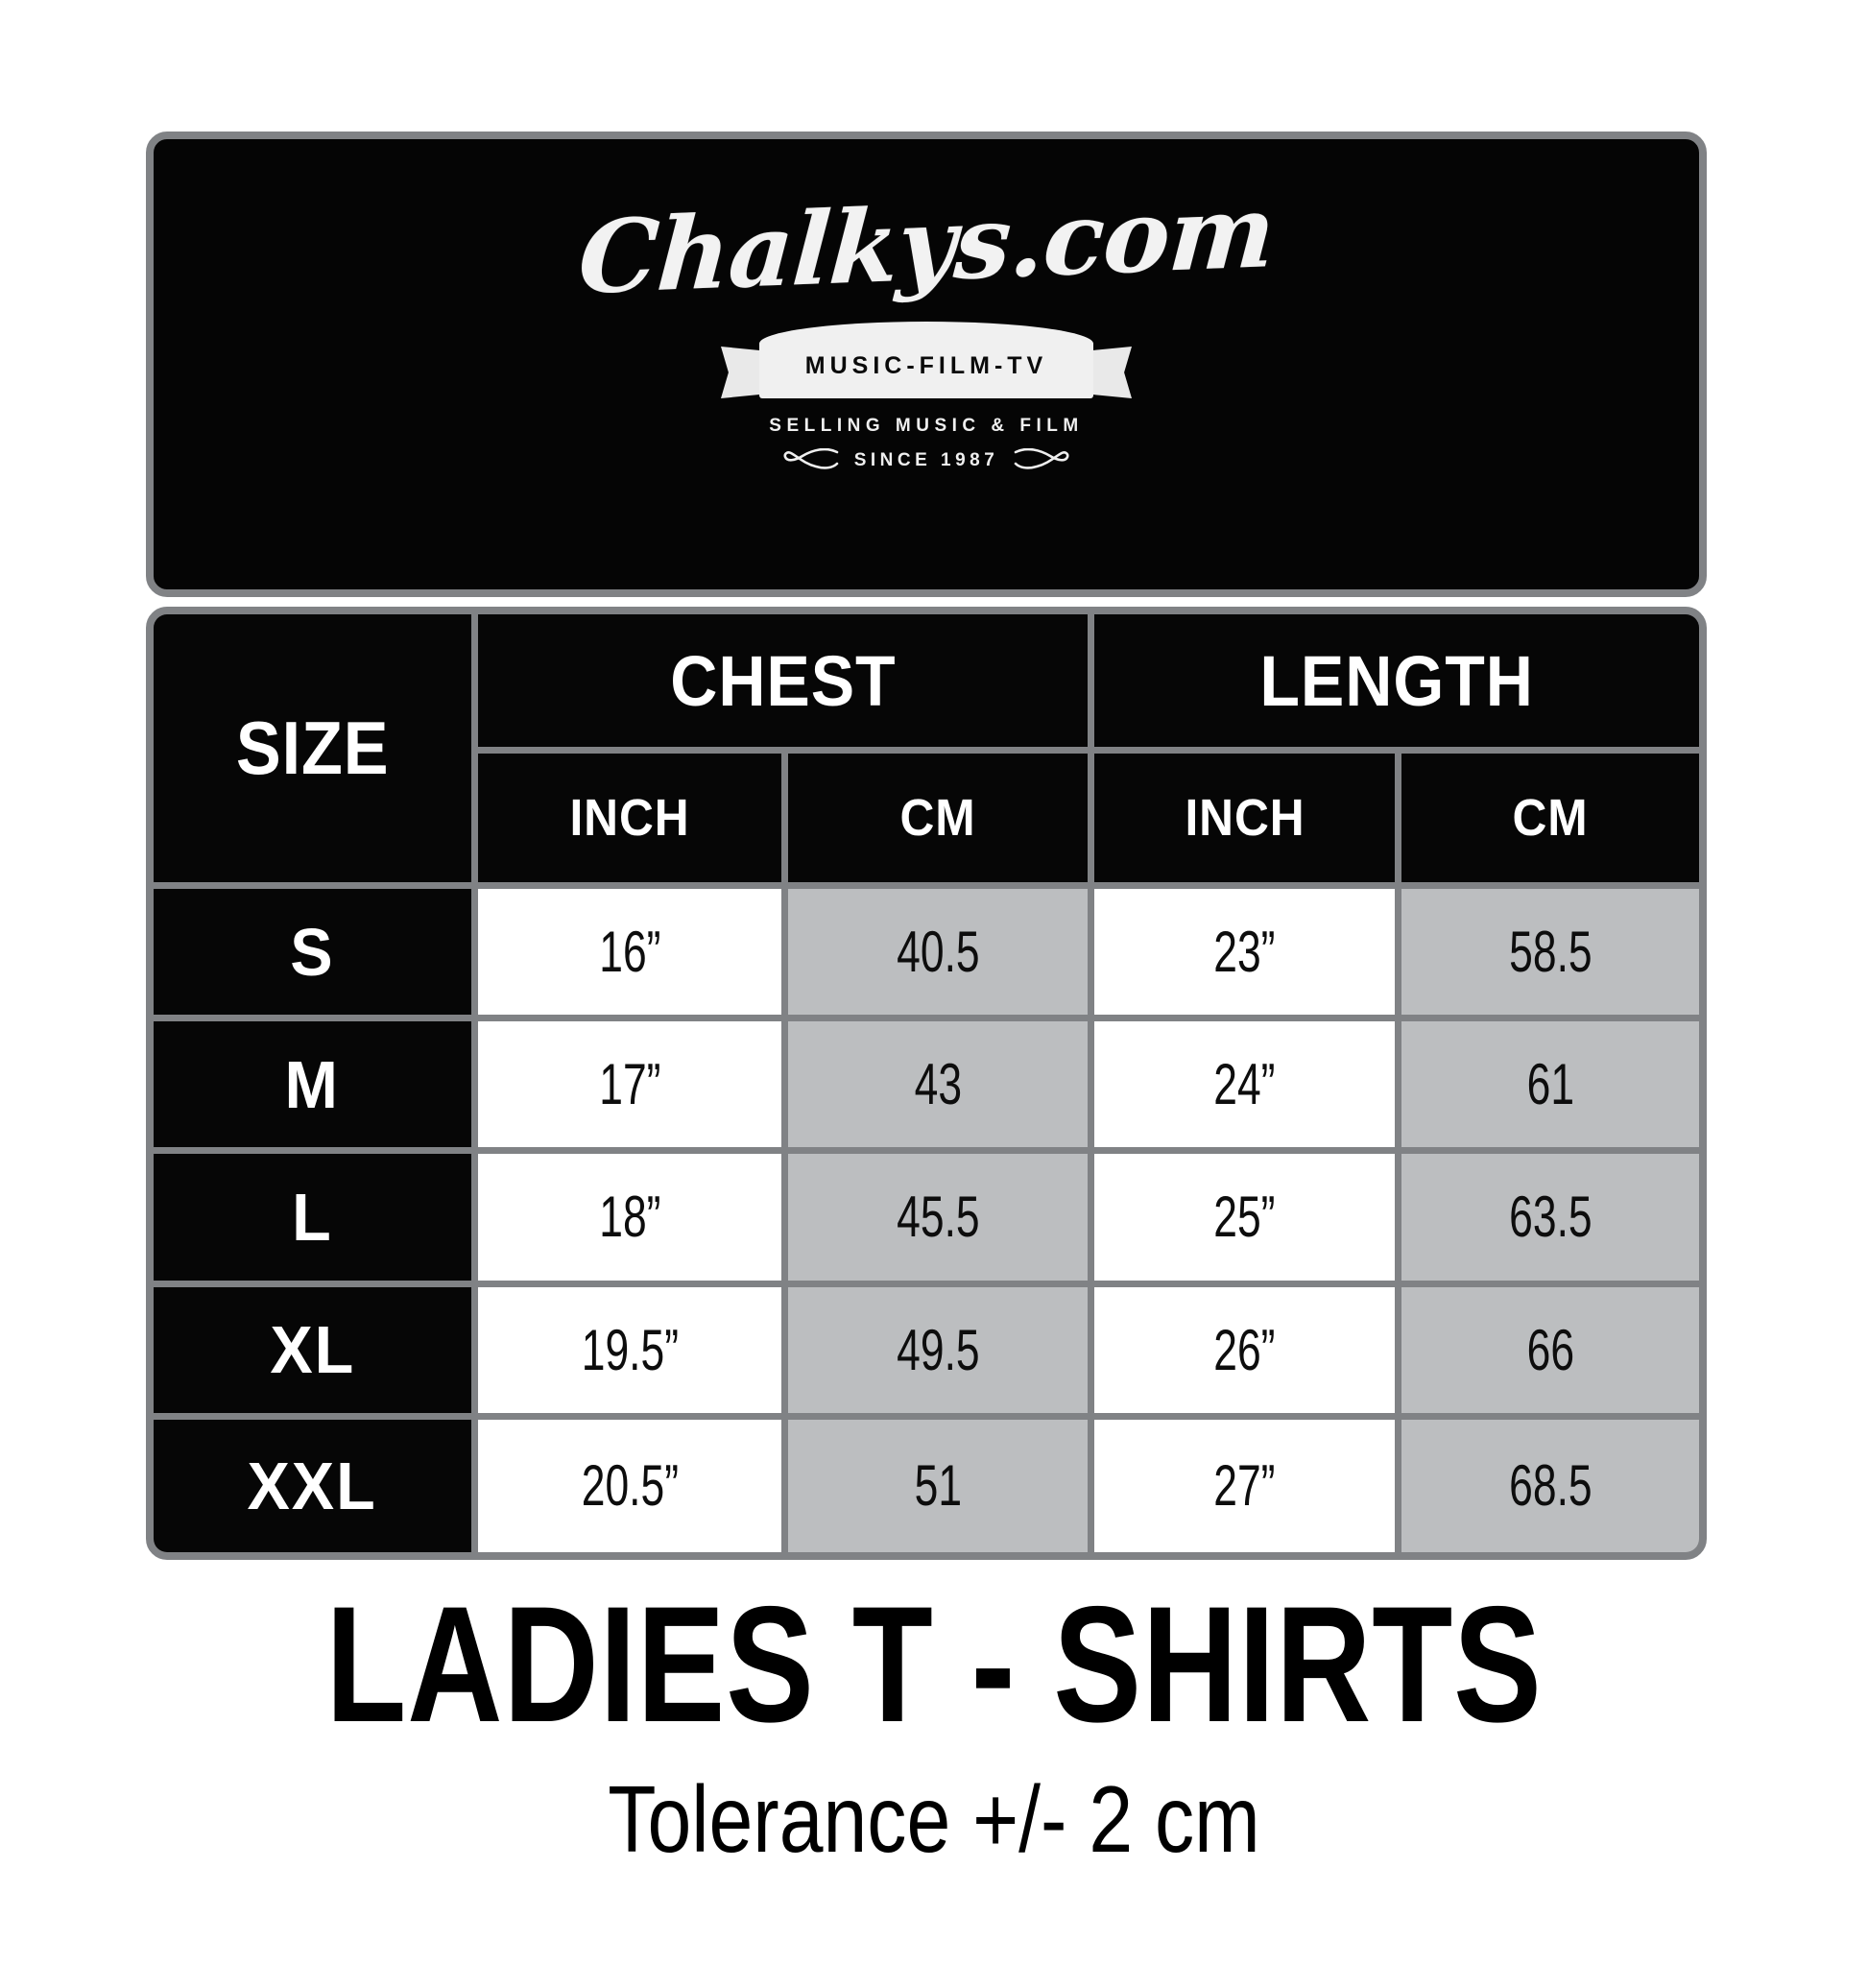 The height and width of the screenshot is (1988, 1868). I want to click on row-m-length-cm-label: 61, so click(1550, 1084).